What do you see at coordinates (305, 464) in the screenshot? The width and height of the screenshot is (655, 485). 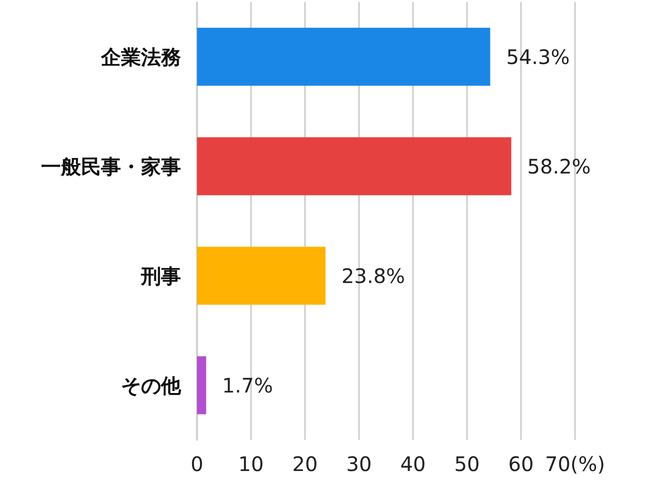 I see `x-tick-label: 20` at bounding box center [305, 464].